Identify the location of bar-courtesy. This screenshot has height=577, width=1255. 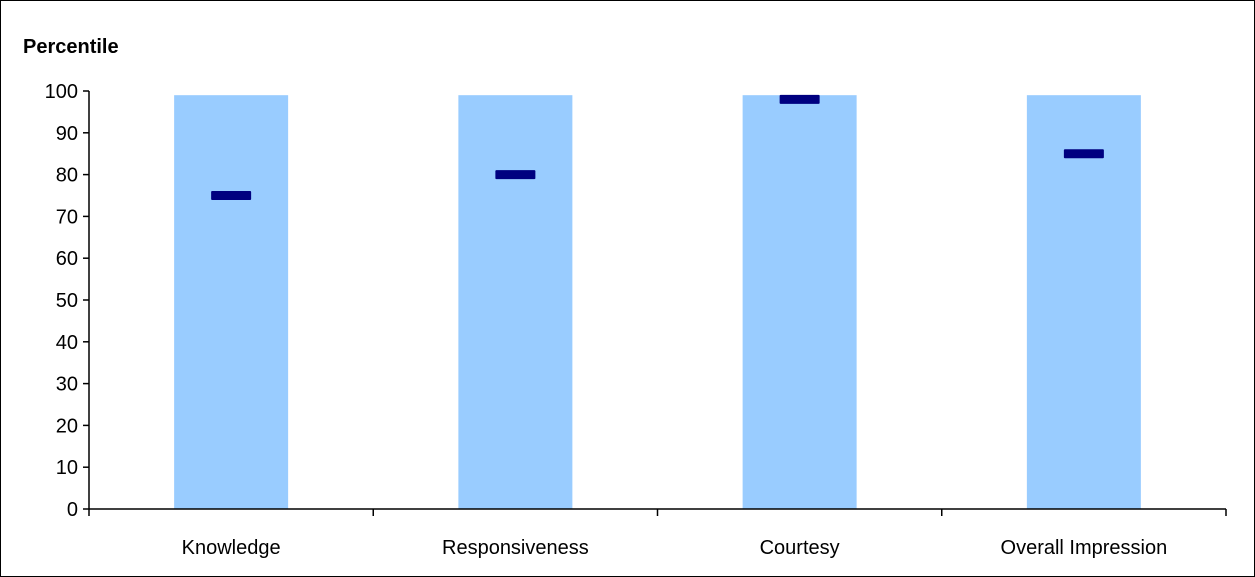
(799, 302).